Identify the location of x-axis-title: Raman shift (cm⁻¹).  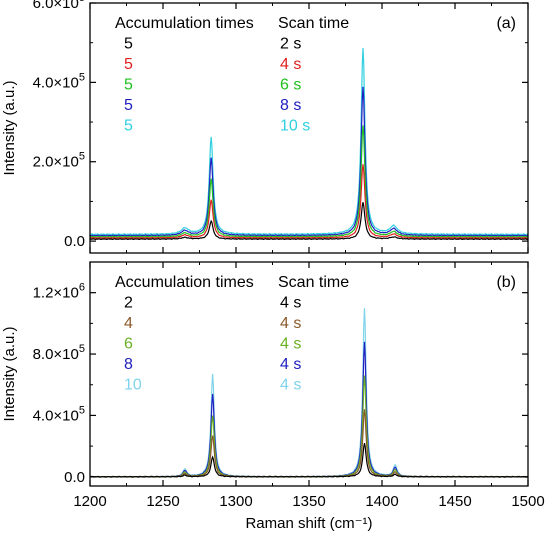
(308, 523).